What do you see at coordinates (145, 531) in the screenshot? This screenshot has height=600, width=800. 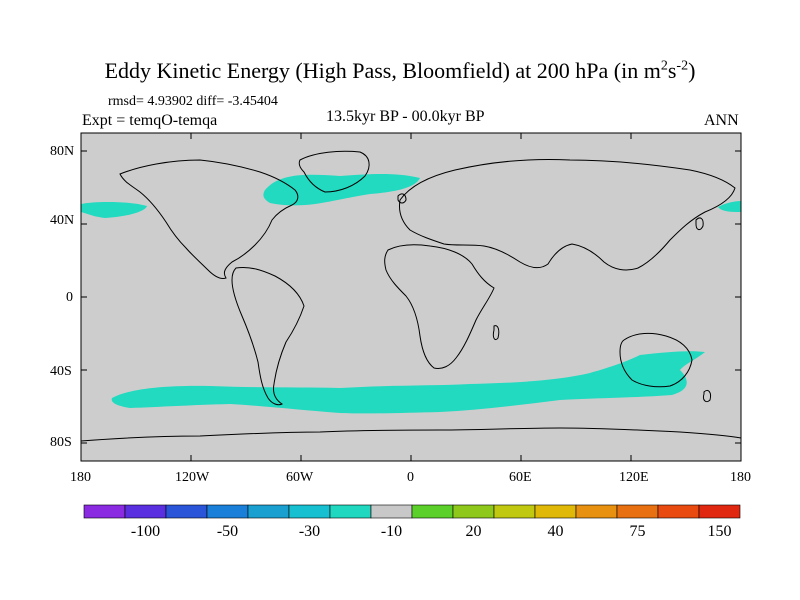 I see `colorbar-label: -100` at bounding box center [145, 531].